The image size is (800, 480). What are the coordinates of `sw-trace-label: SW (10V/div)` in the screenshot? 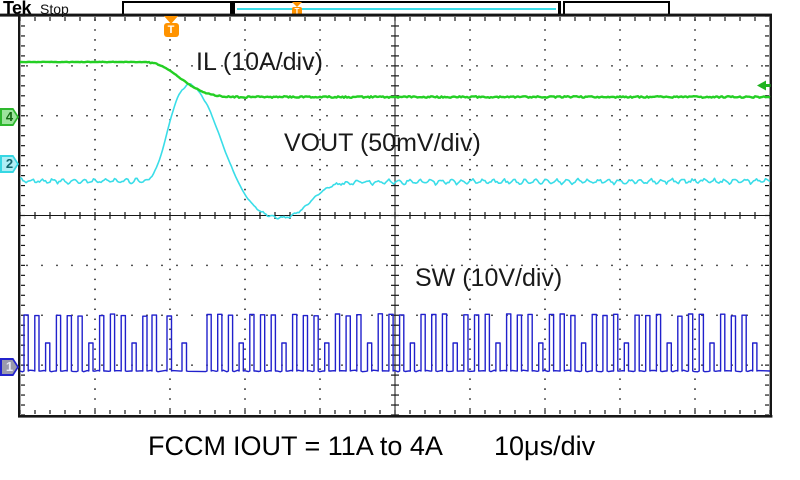 It's located at (489, 278).